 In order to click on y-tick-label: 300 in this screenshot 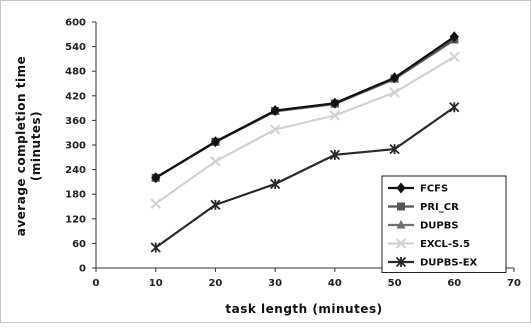, I will do `click(75, 146)`.